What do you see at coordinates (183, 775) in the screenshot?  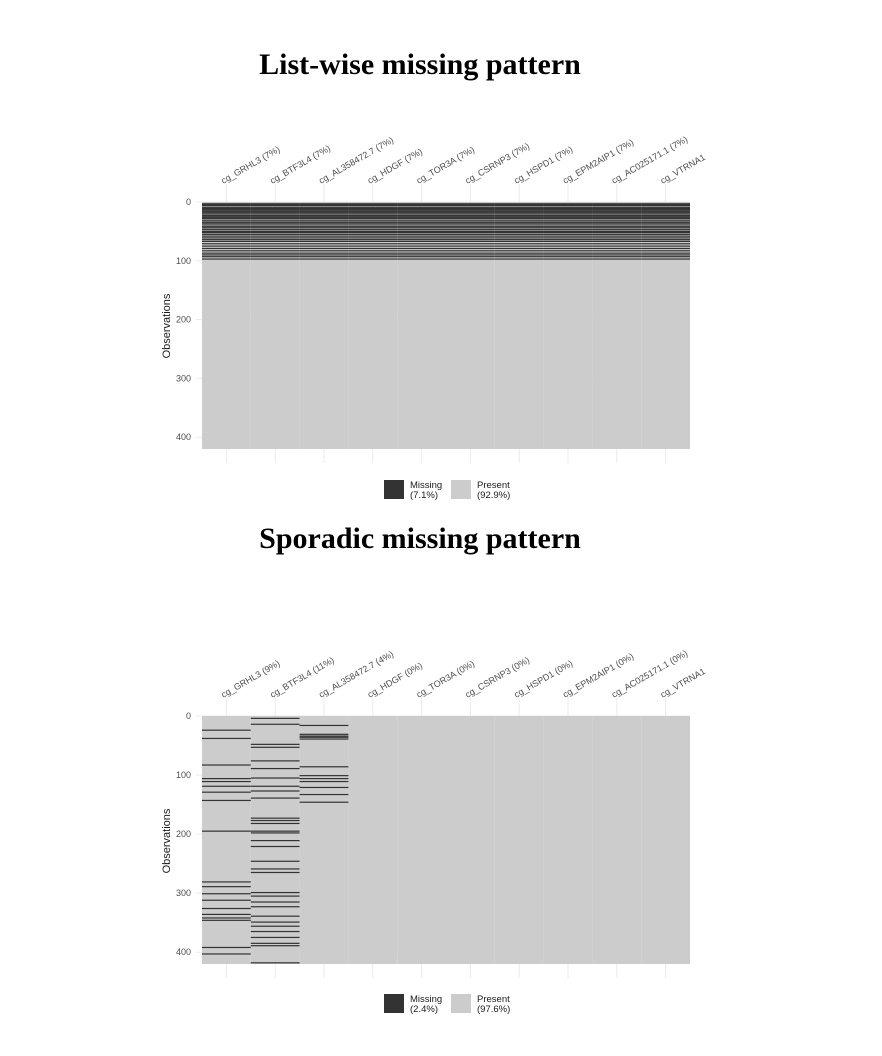 I see `y-tick-label: 100` at bounding box center [183, 775].